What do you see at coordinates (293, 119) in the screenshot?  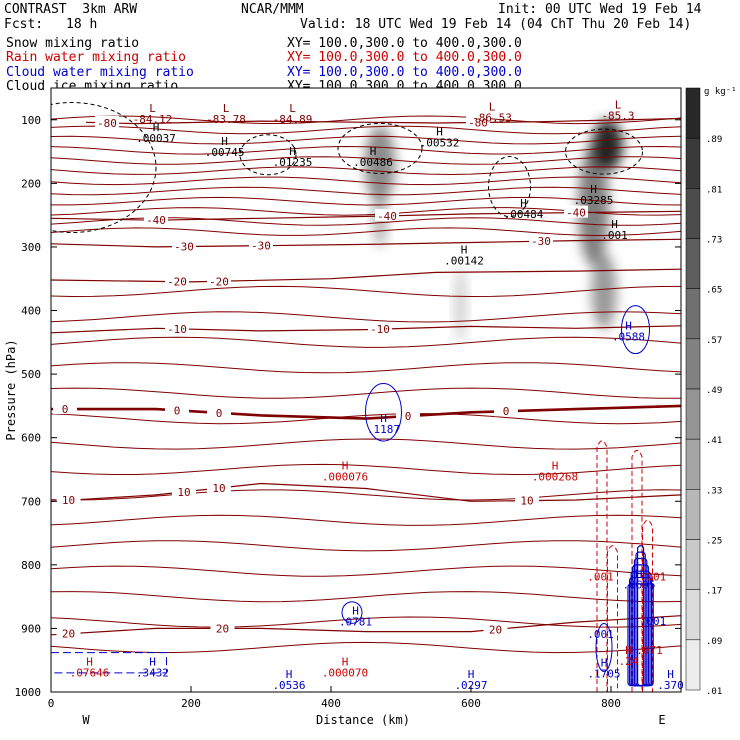 I see `extremum-value-2: -84.89` at bounding box center [293, 119].